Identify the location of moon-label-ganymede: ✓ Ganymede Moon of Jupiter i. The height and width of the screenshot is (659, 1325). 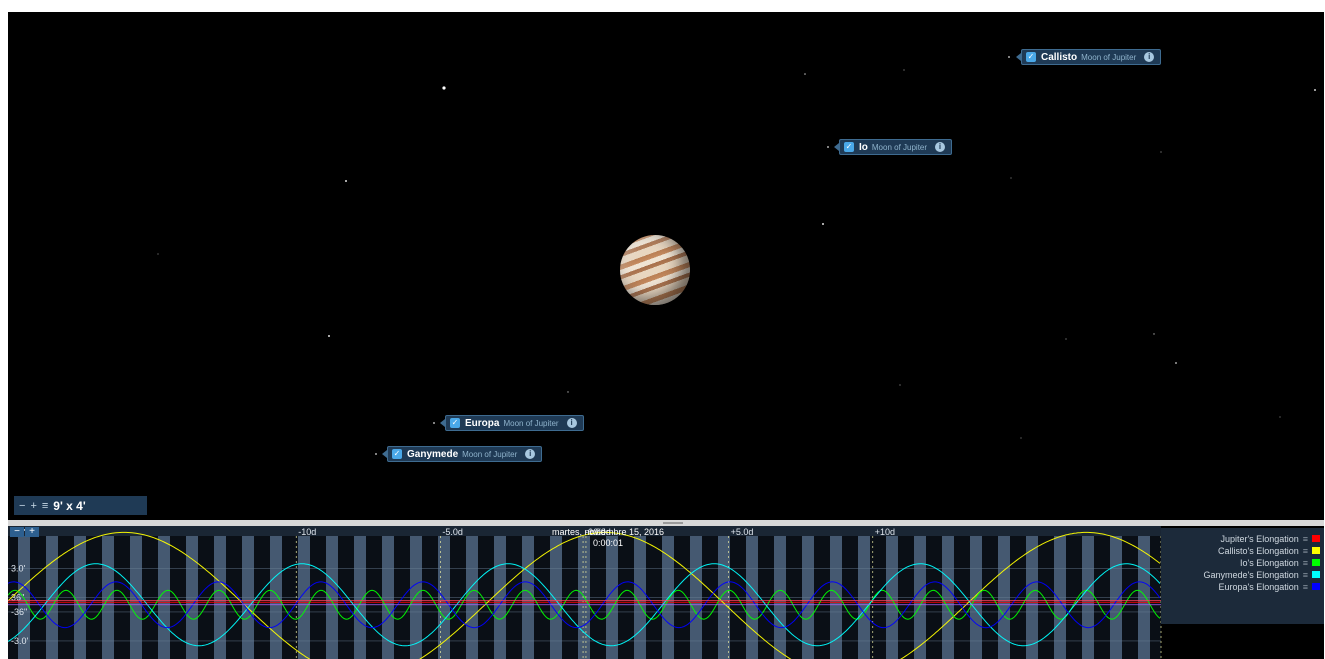
(465, 454).